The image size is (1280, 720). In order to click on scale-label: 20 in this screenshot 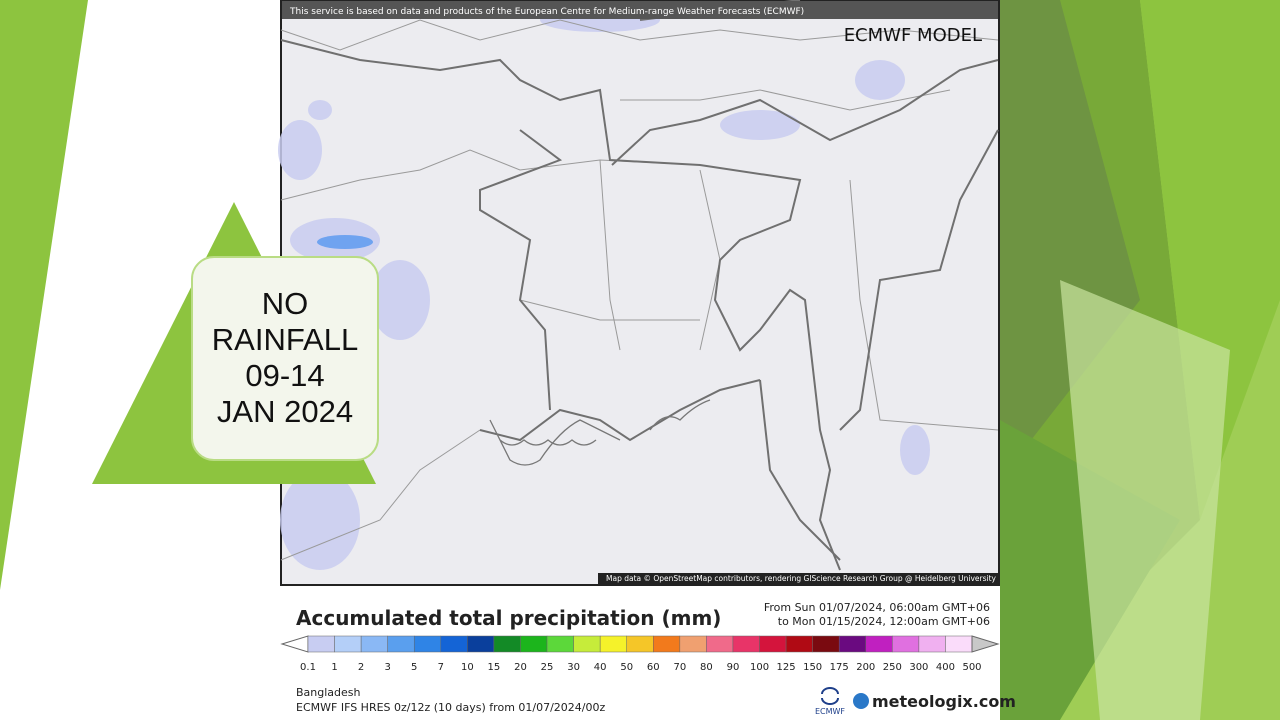, I will do `click(520, 667)`.